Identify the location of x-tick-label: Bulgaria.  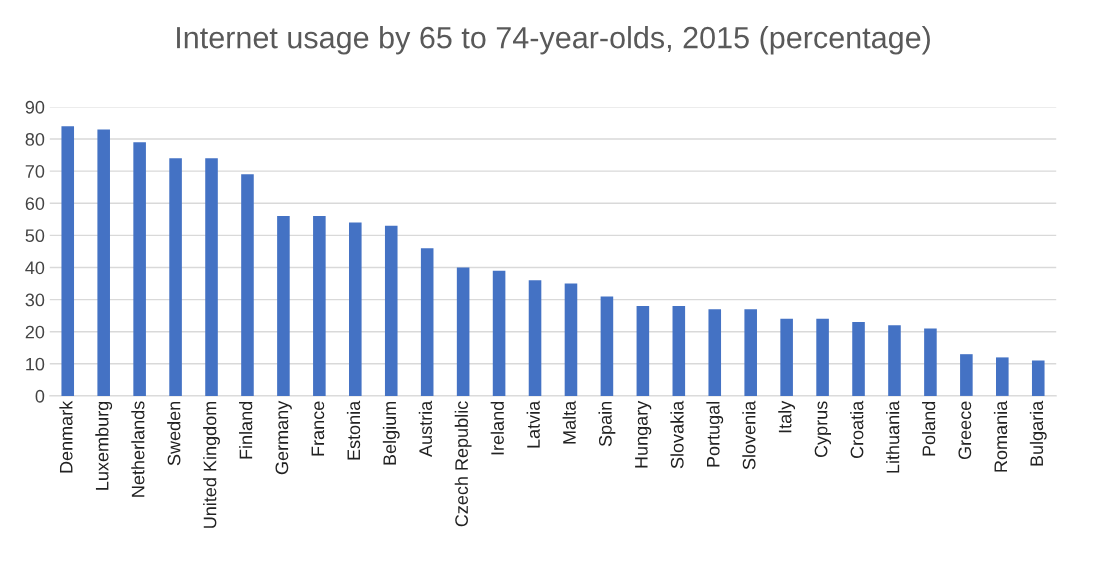
(1038, 433).